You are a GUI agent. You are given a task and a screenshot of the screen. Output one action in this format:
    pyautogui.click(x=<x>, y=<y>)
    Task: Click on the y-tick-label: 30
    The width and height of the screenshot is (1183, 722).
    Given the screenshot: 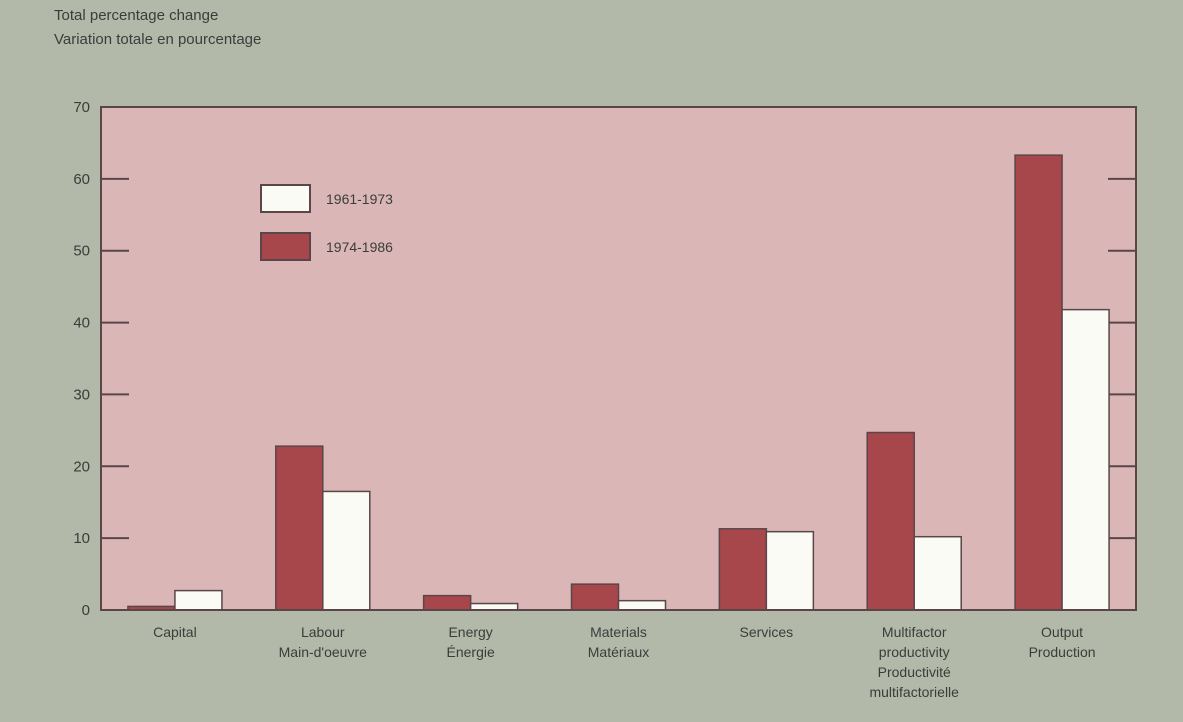 What is the action you would take?
    pyautogui.click(x=81, y=394)
    